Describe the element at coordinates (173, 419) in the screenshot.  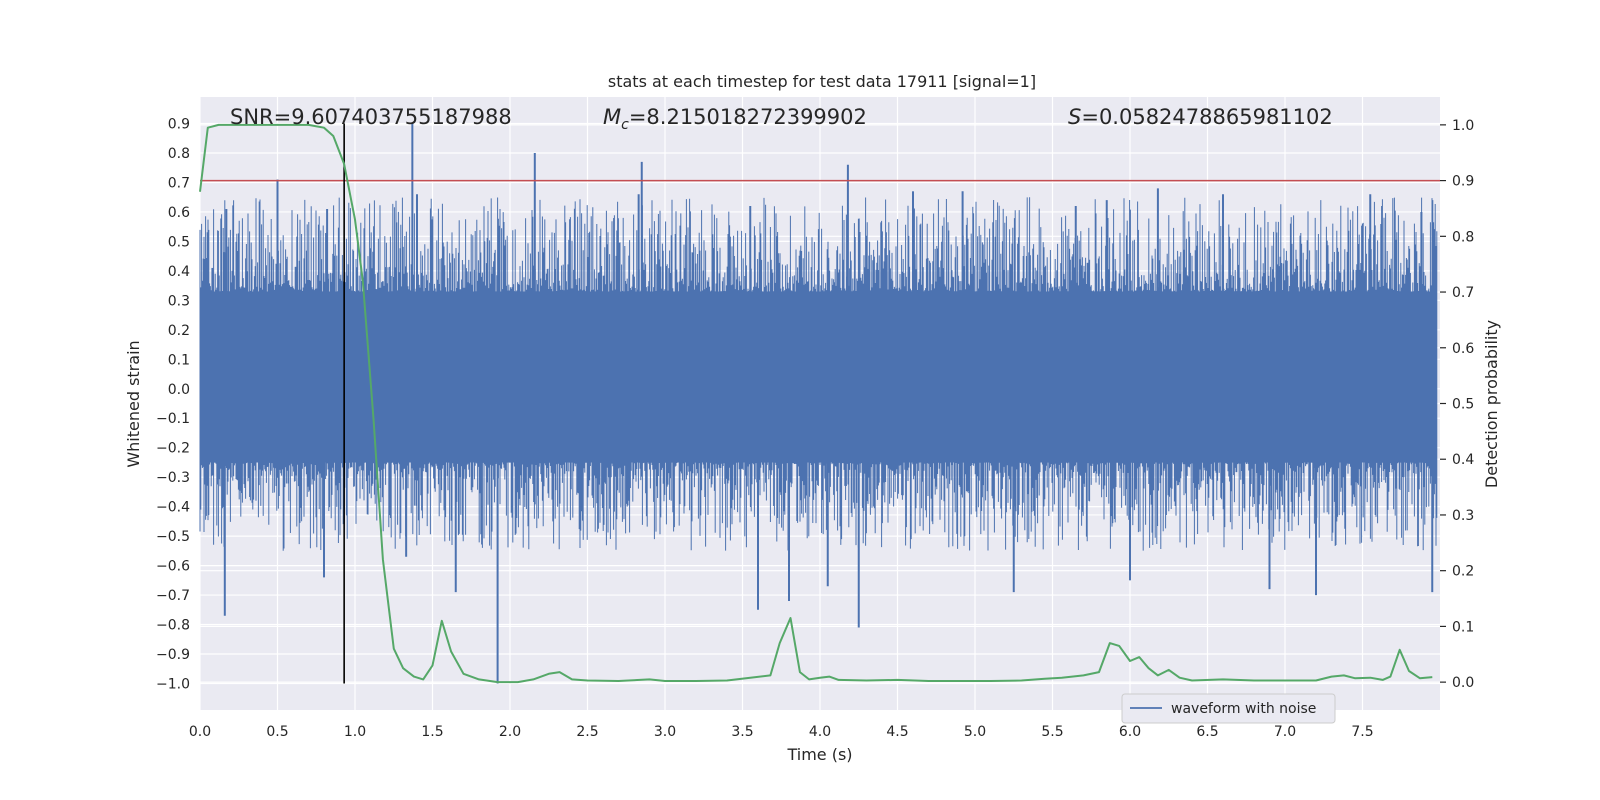
I see `y-left-tick-label-9: −0.1` at that location.